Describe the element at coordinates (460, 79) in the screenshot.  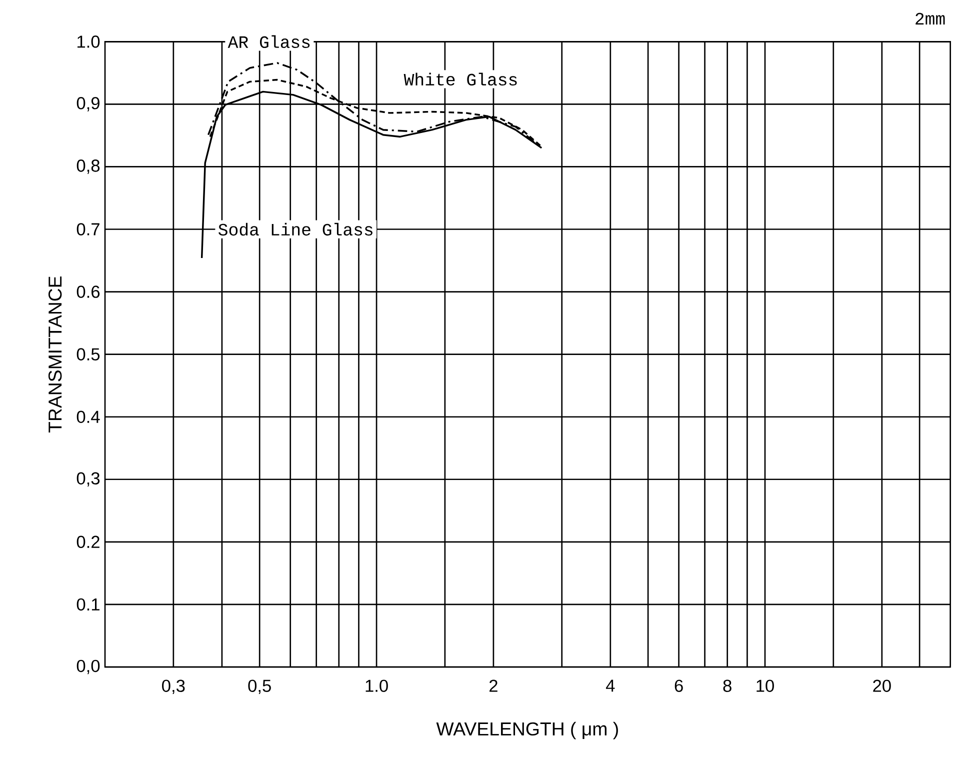
I see `series-label: White Glass` at that location.